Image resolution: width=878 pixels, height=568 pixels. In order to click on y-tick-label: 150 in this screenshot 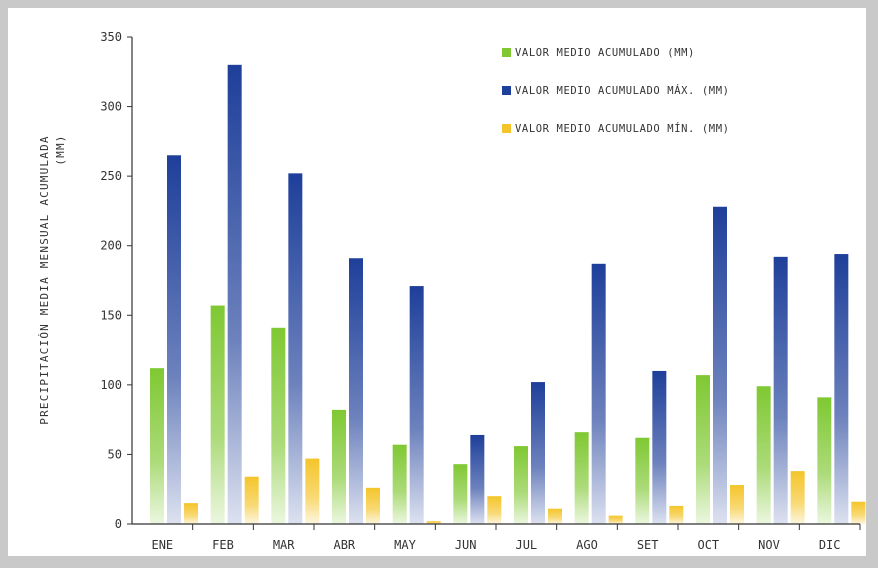, I will do `click(111, 315)`.